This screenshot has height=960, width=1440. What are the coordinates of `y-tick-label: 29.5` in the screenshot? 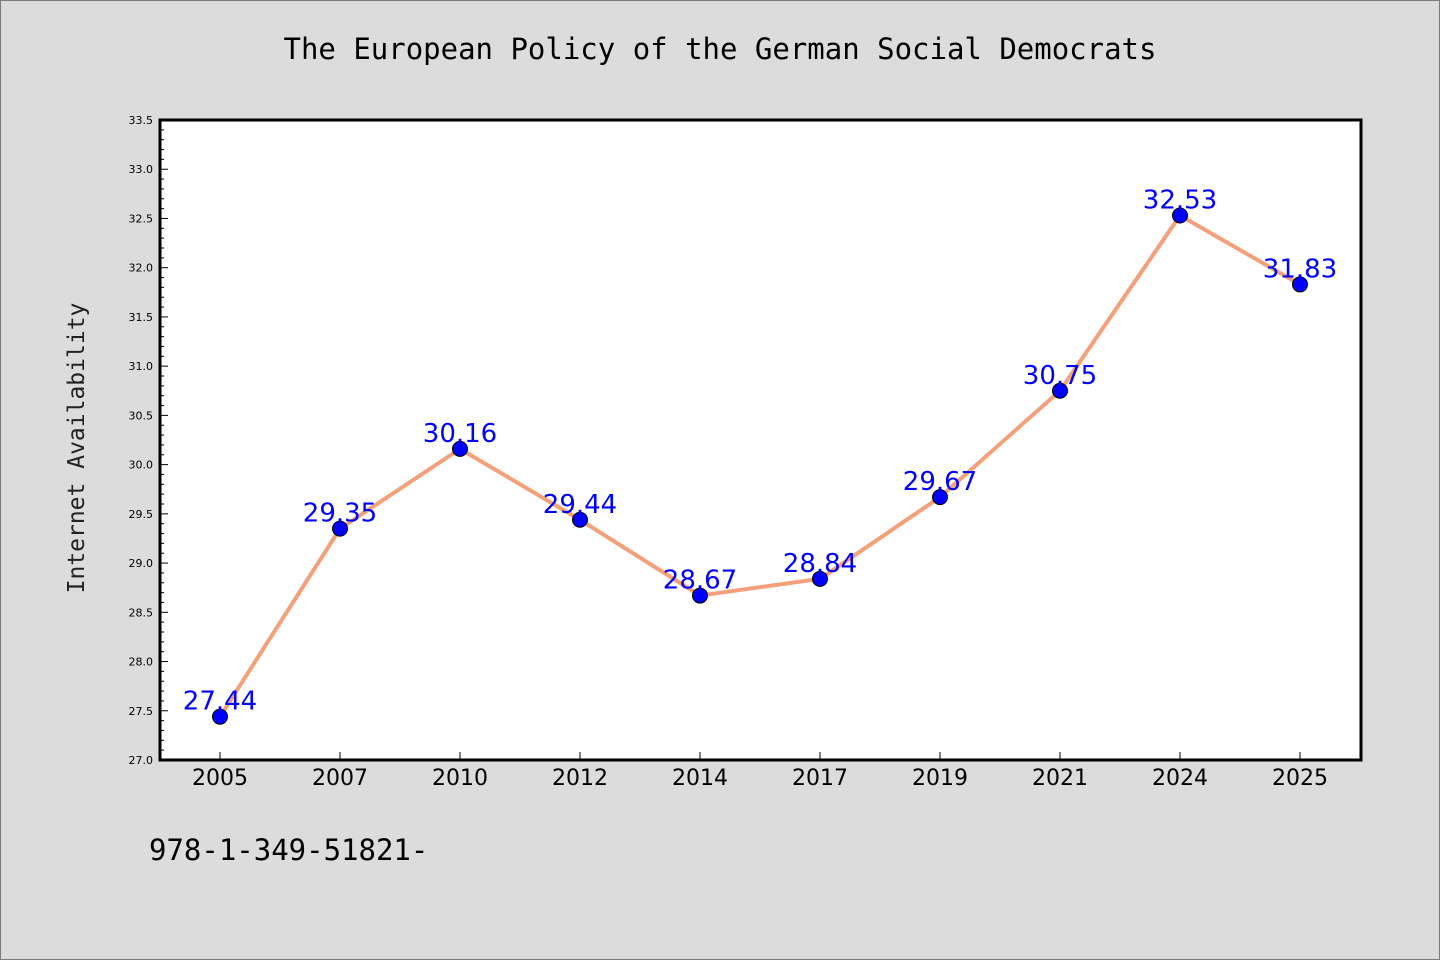 It's located at (141, 514).